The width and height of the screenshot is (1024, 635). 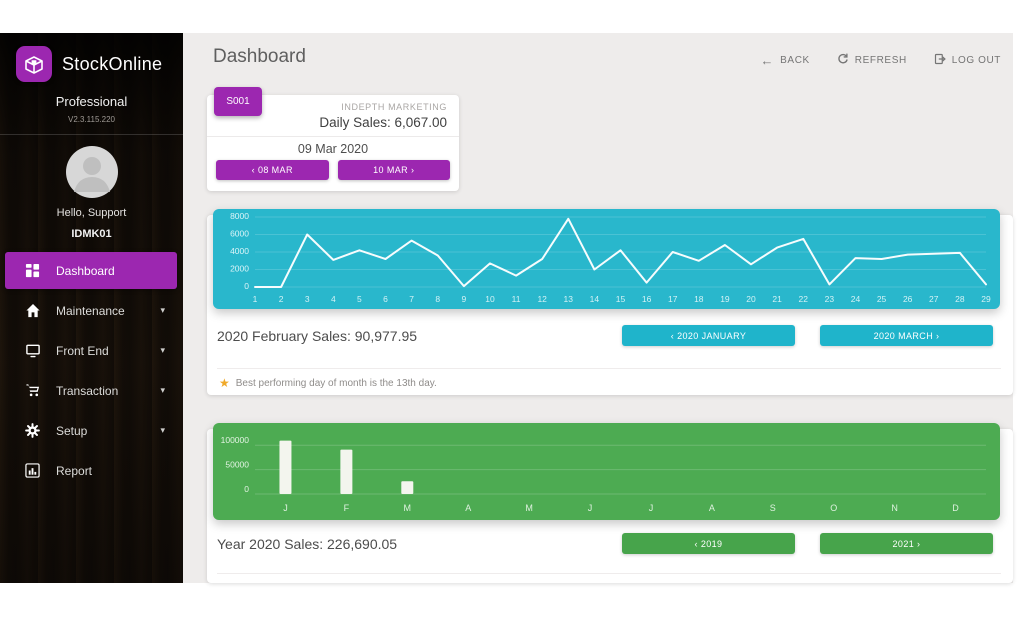 What do you see at coordinates (516, 299) in the screenshot?
I see `svg-text: 11` at bounding box center [516, 299].